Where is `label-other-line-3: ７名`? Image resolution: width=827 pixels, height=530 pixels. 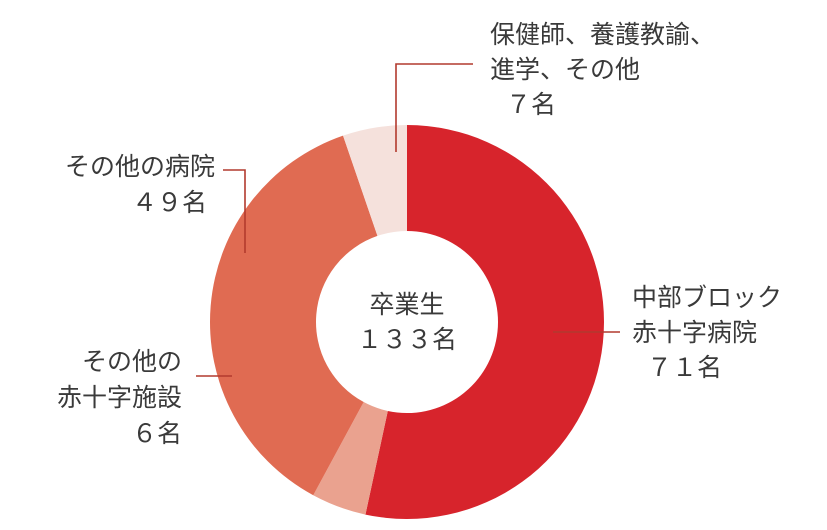 label-other-line-3: ７名 is located at coordinates (531, 104).